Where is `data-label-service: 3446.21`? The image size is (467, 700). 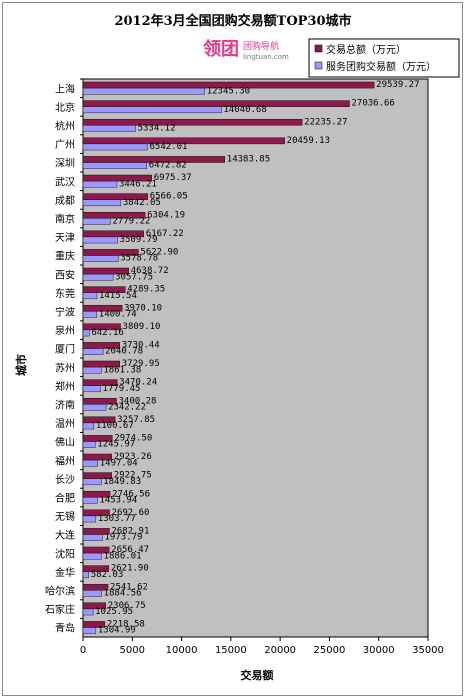 data-label-service: 3446.21 is located at coordinates (138, 184).